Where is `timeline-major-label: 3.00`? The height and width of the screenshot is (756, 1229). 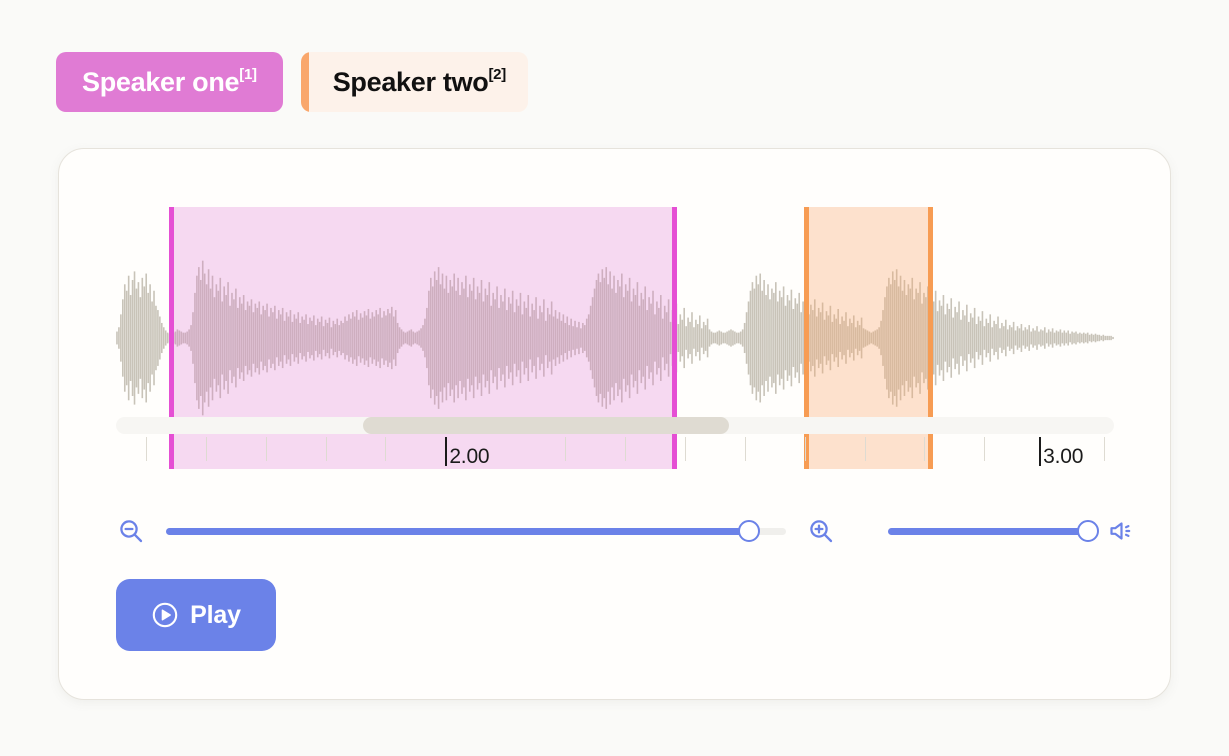
timeline-major-label: 3.00 is located at coordinates (1063, 456).